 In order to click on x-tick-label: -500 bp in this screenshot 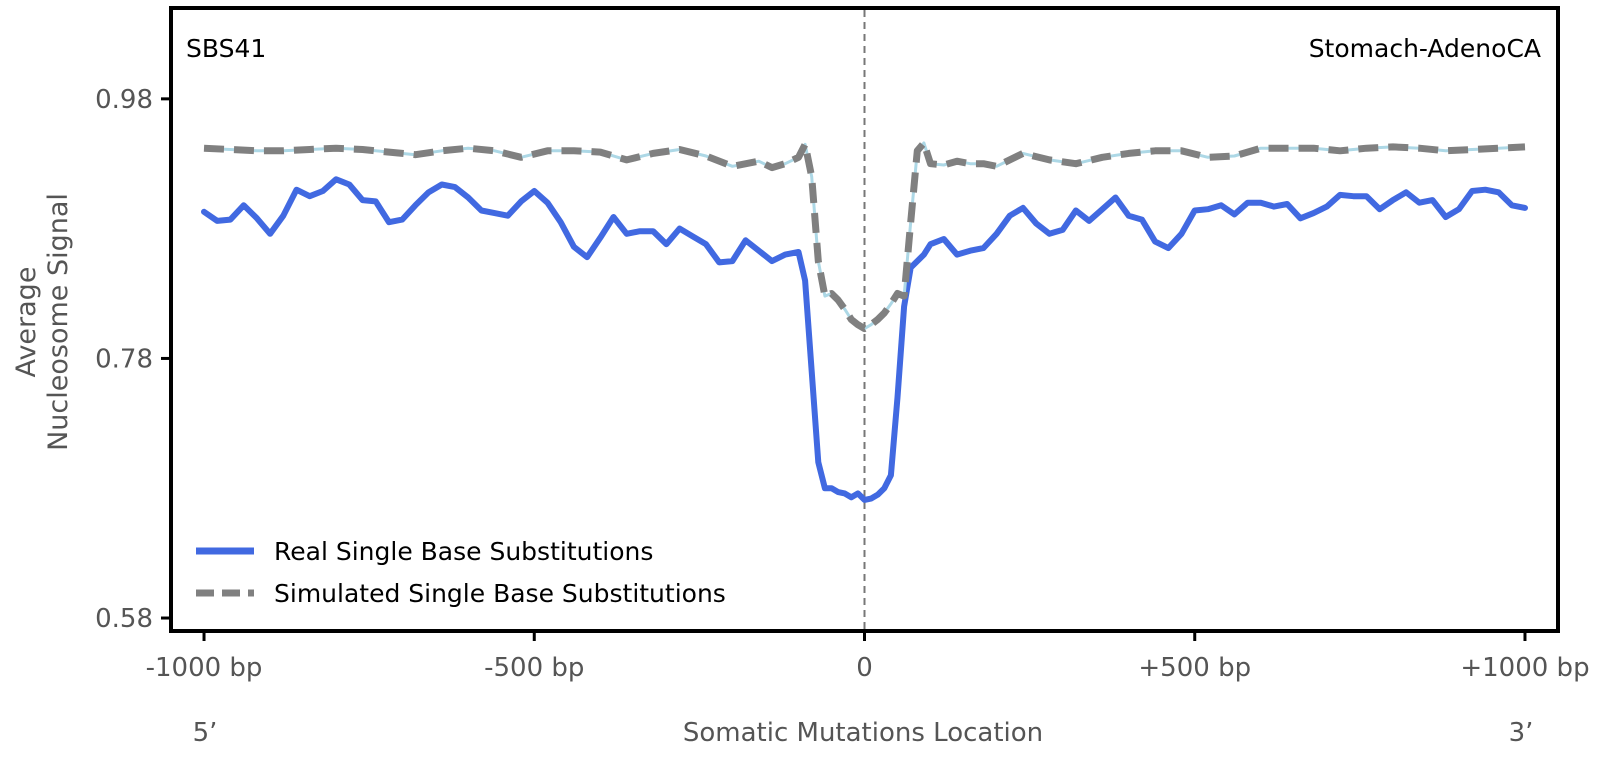, I will do `click(534, 668)`.